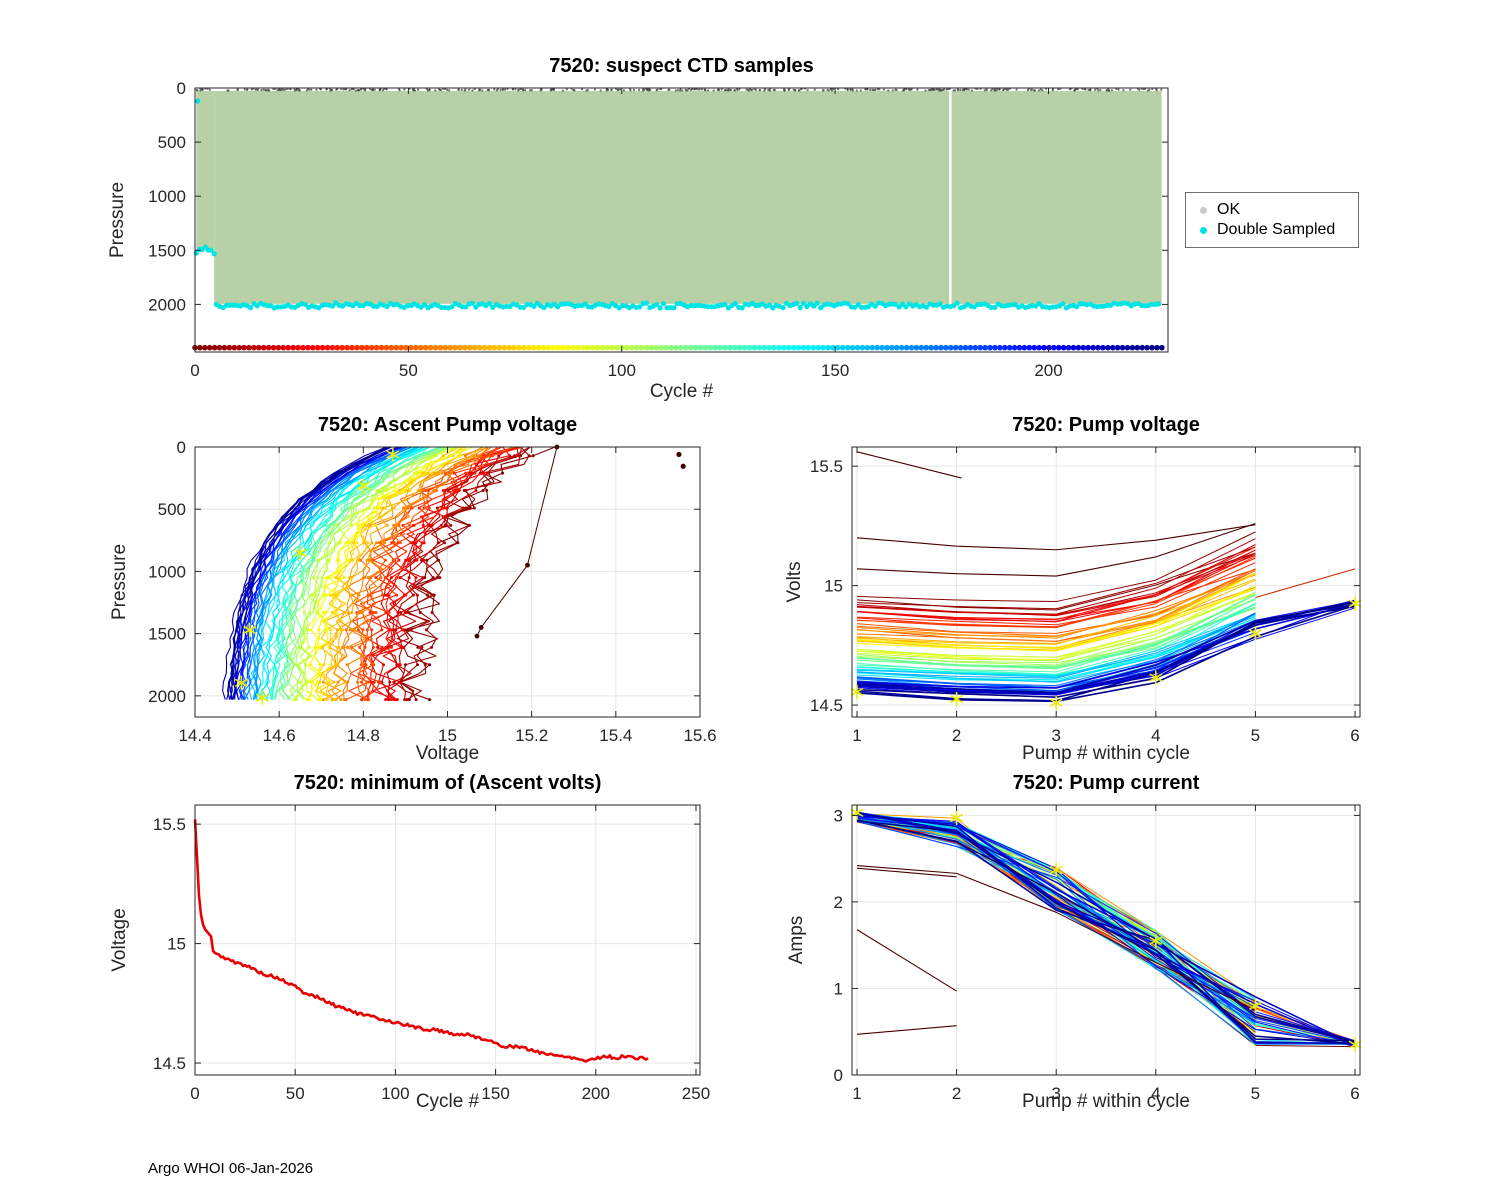  Describe the element at coordinates (1106, 783) in the screenshot. I see `chart-title-pump-current: 7520: Pump current` at that location.